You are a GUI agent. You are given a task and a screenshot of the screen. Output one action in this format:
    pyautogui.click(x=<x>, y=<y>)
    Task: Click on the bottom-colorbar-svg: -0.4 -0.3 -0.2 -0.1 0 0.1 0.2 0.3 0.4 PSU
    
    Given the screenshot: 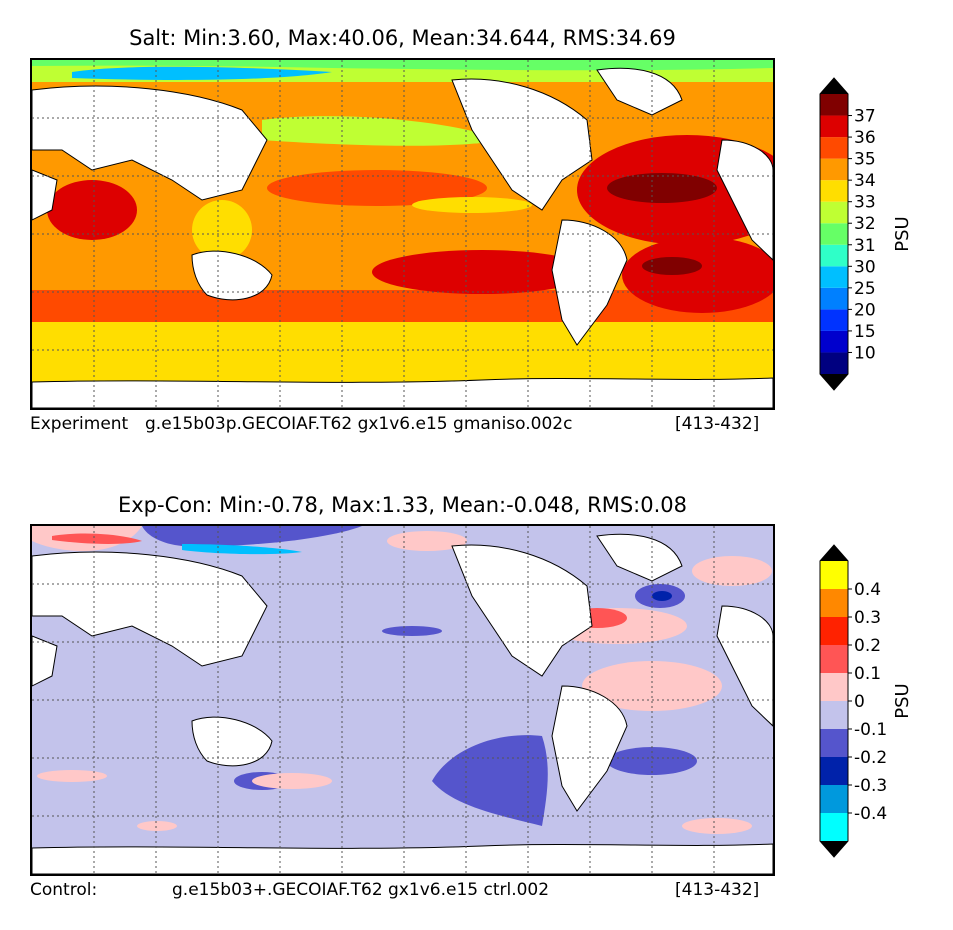 What is the action you would take?
    pyautogui.click(x=866, y=701)
    